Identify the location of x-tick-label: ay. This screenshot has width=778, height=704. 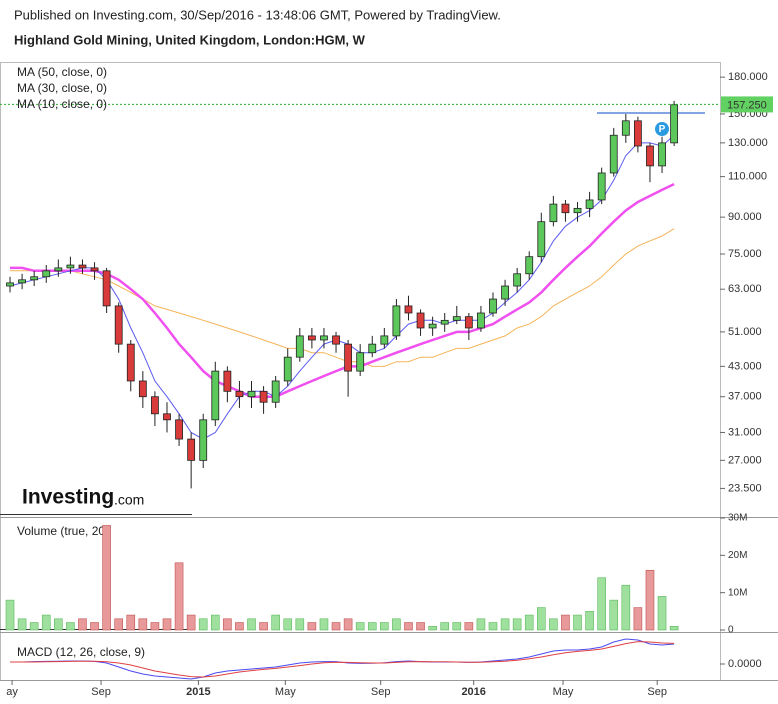
(12, 692).